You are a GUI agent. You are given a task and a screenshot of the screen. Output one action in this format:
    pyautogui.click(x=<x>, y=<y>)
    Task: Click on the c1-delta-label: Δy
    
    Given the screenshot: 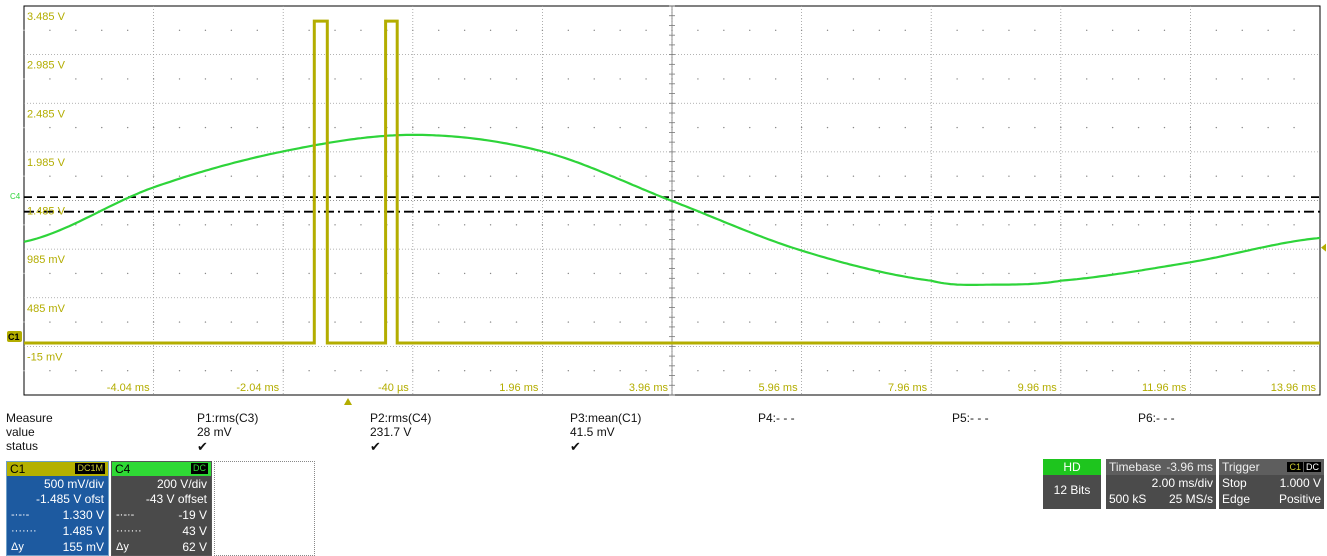 What is the action you would take?
    pyautogui.click(x=17, y=547)
    